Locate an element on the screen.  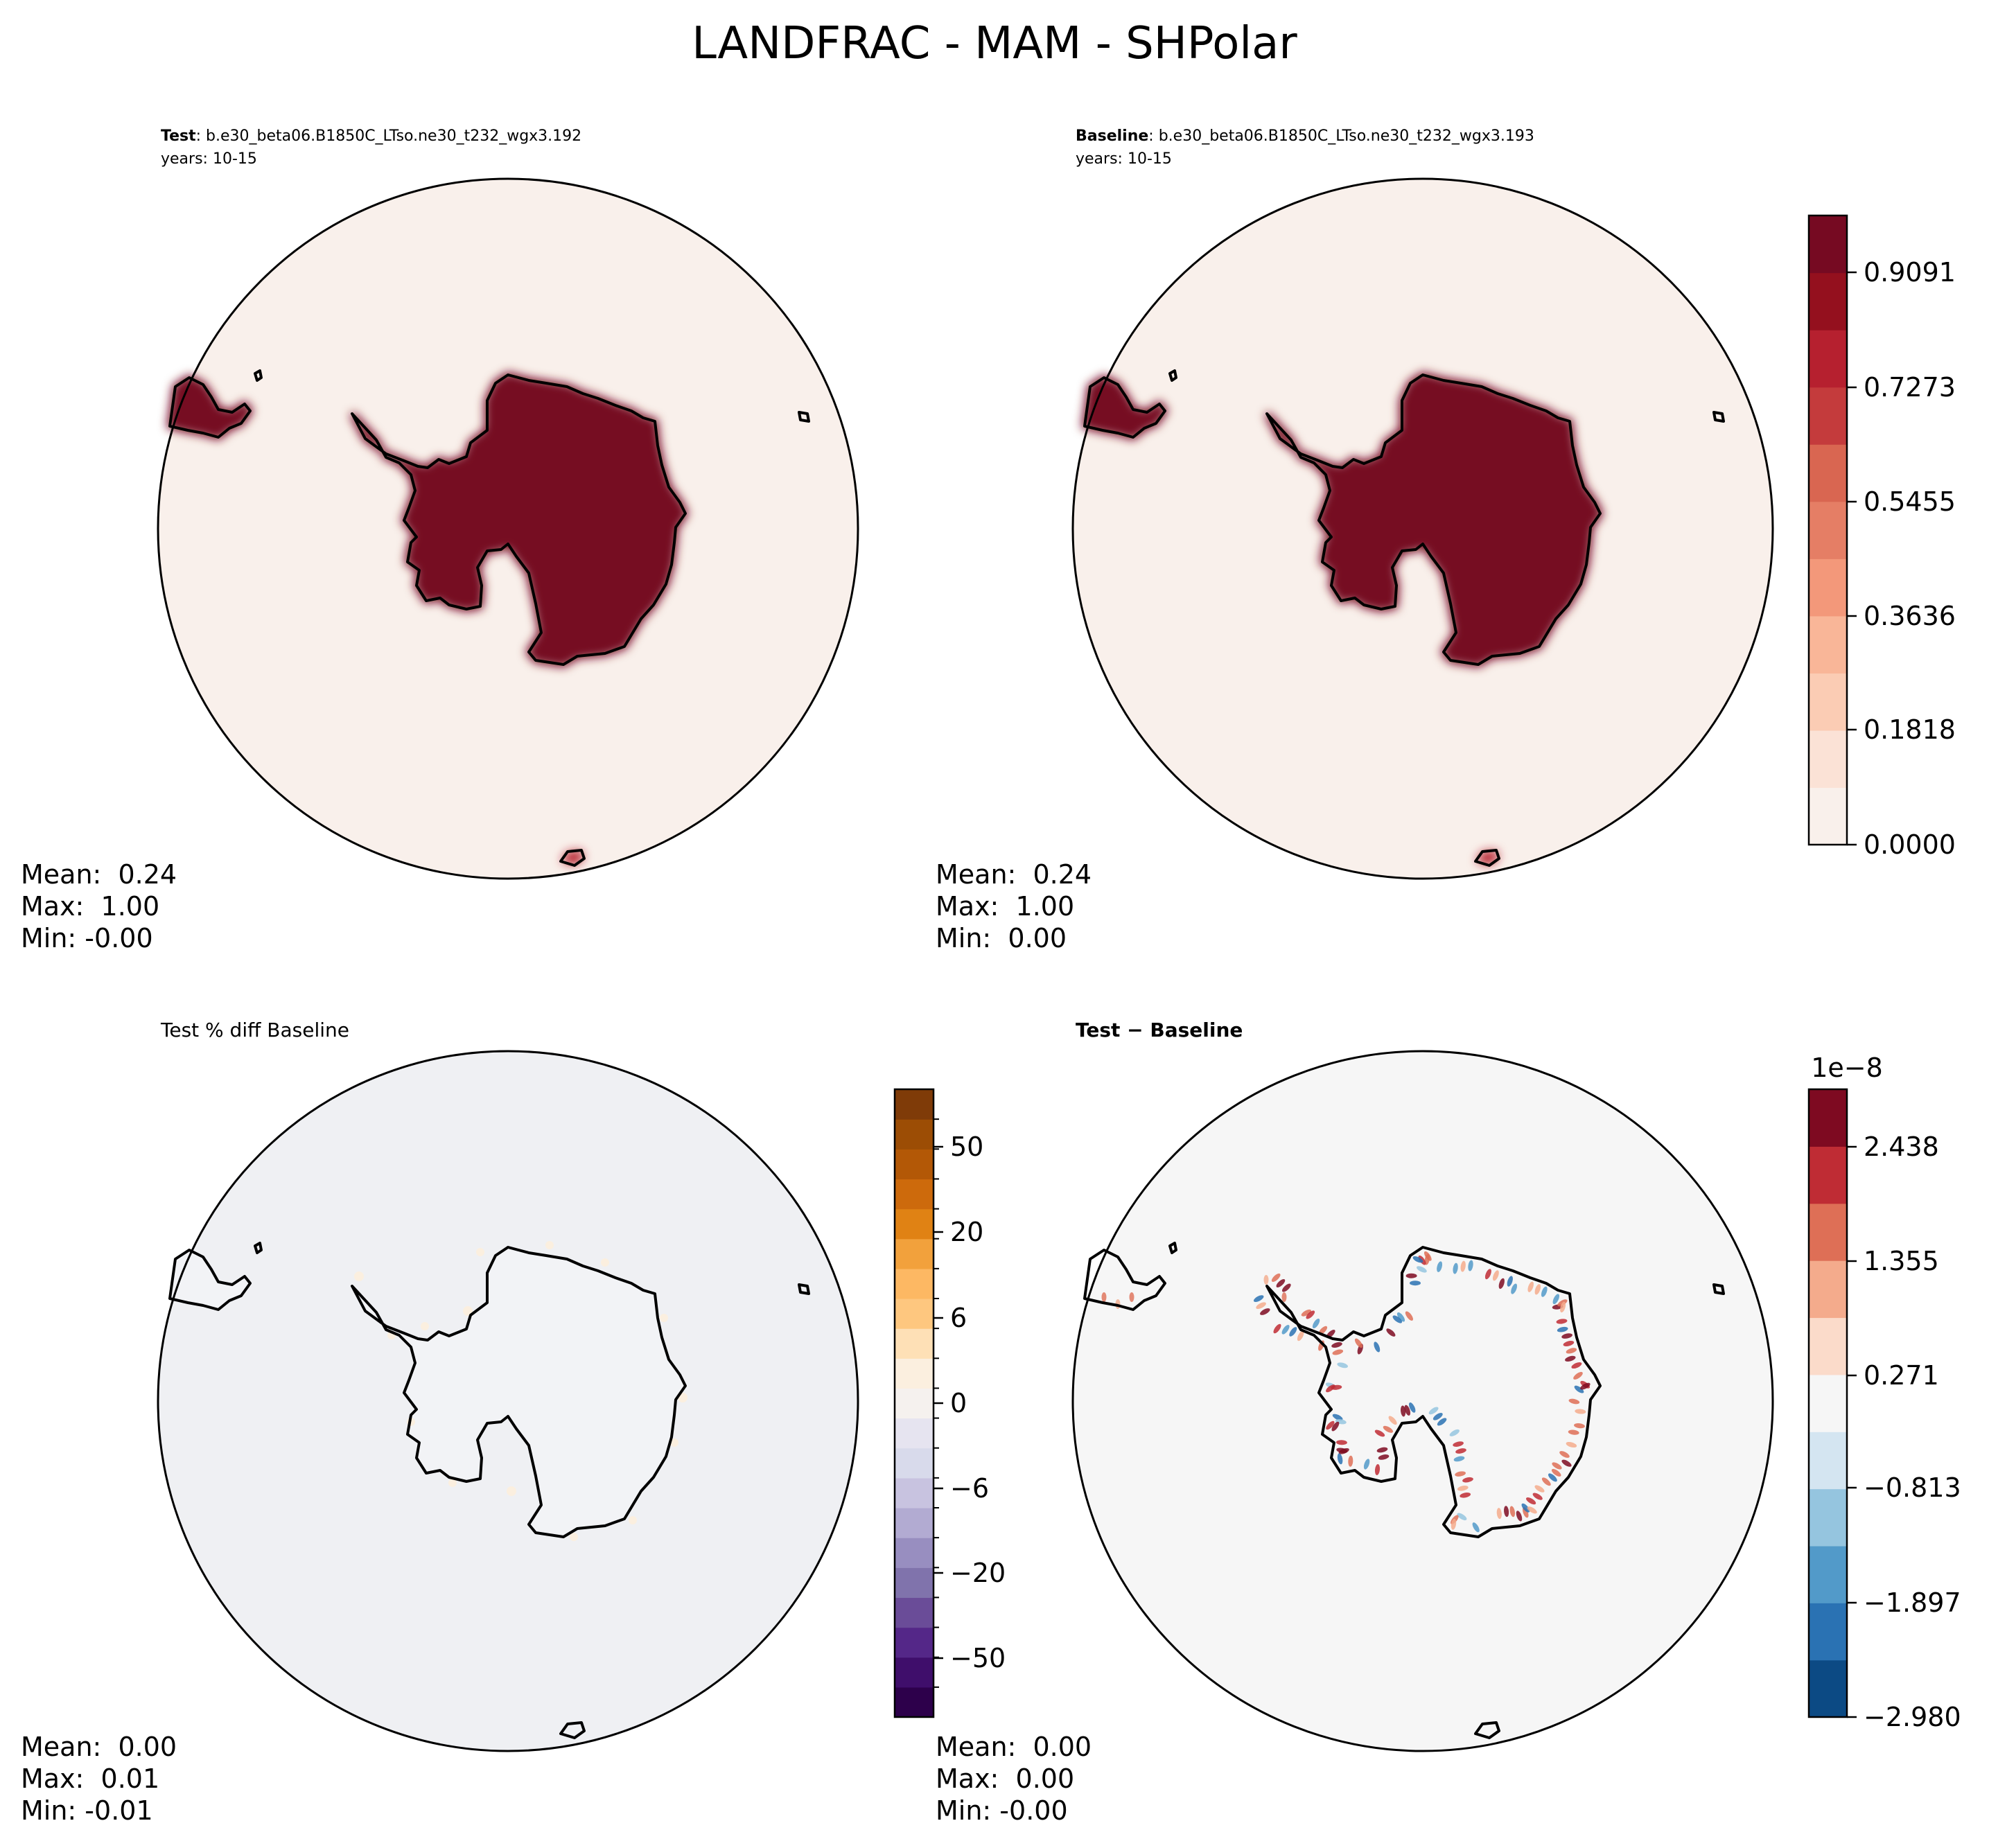
colorbar-tick-label: 20 is located at coordinates (966, 1232).